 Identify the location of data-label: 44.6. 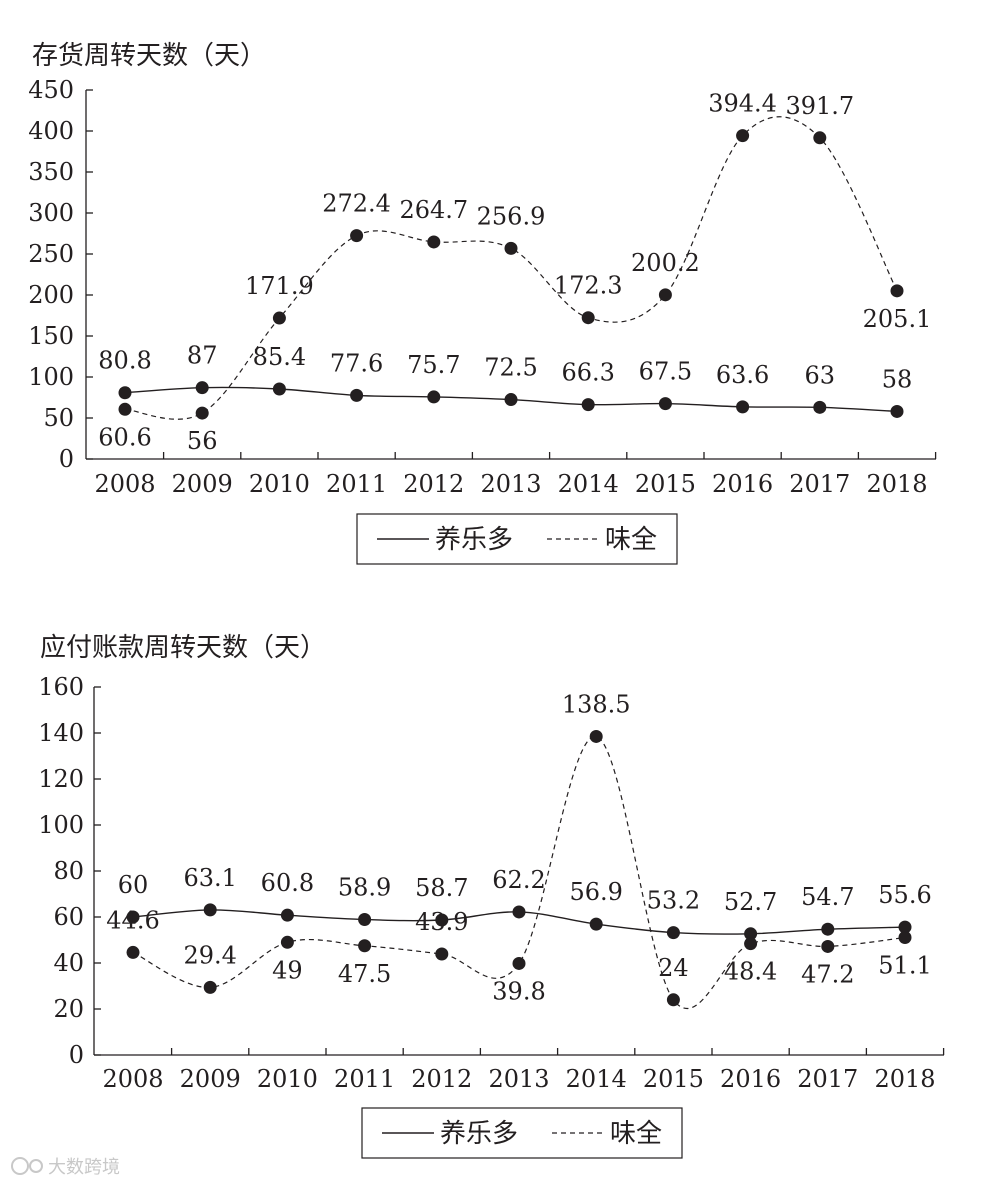
(132, 920).